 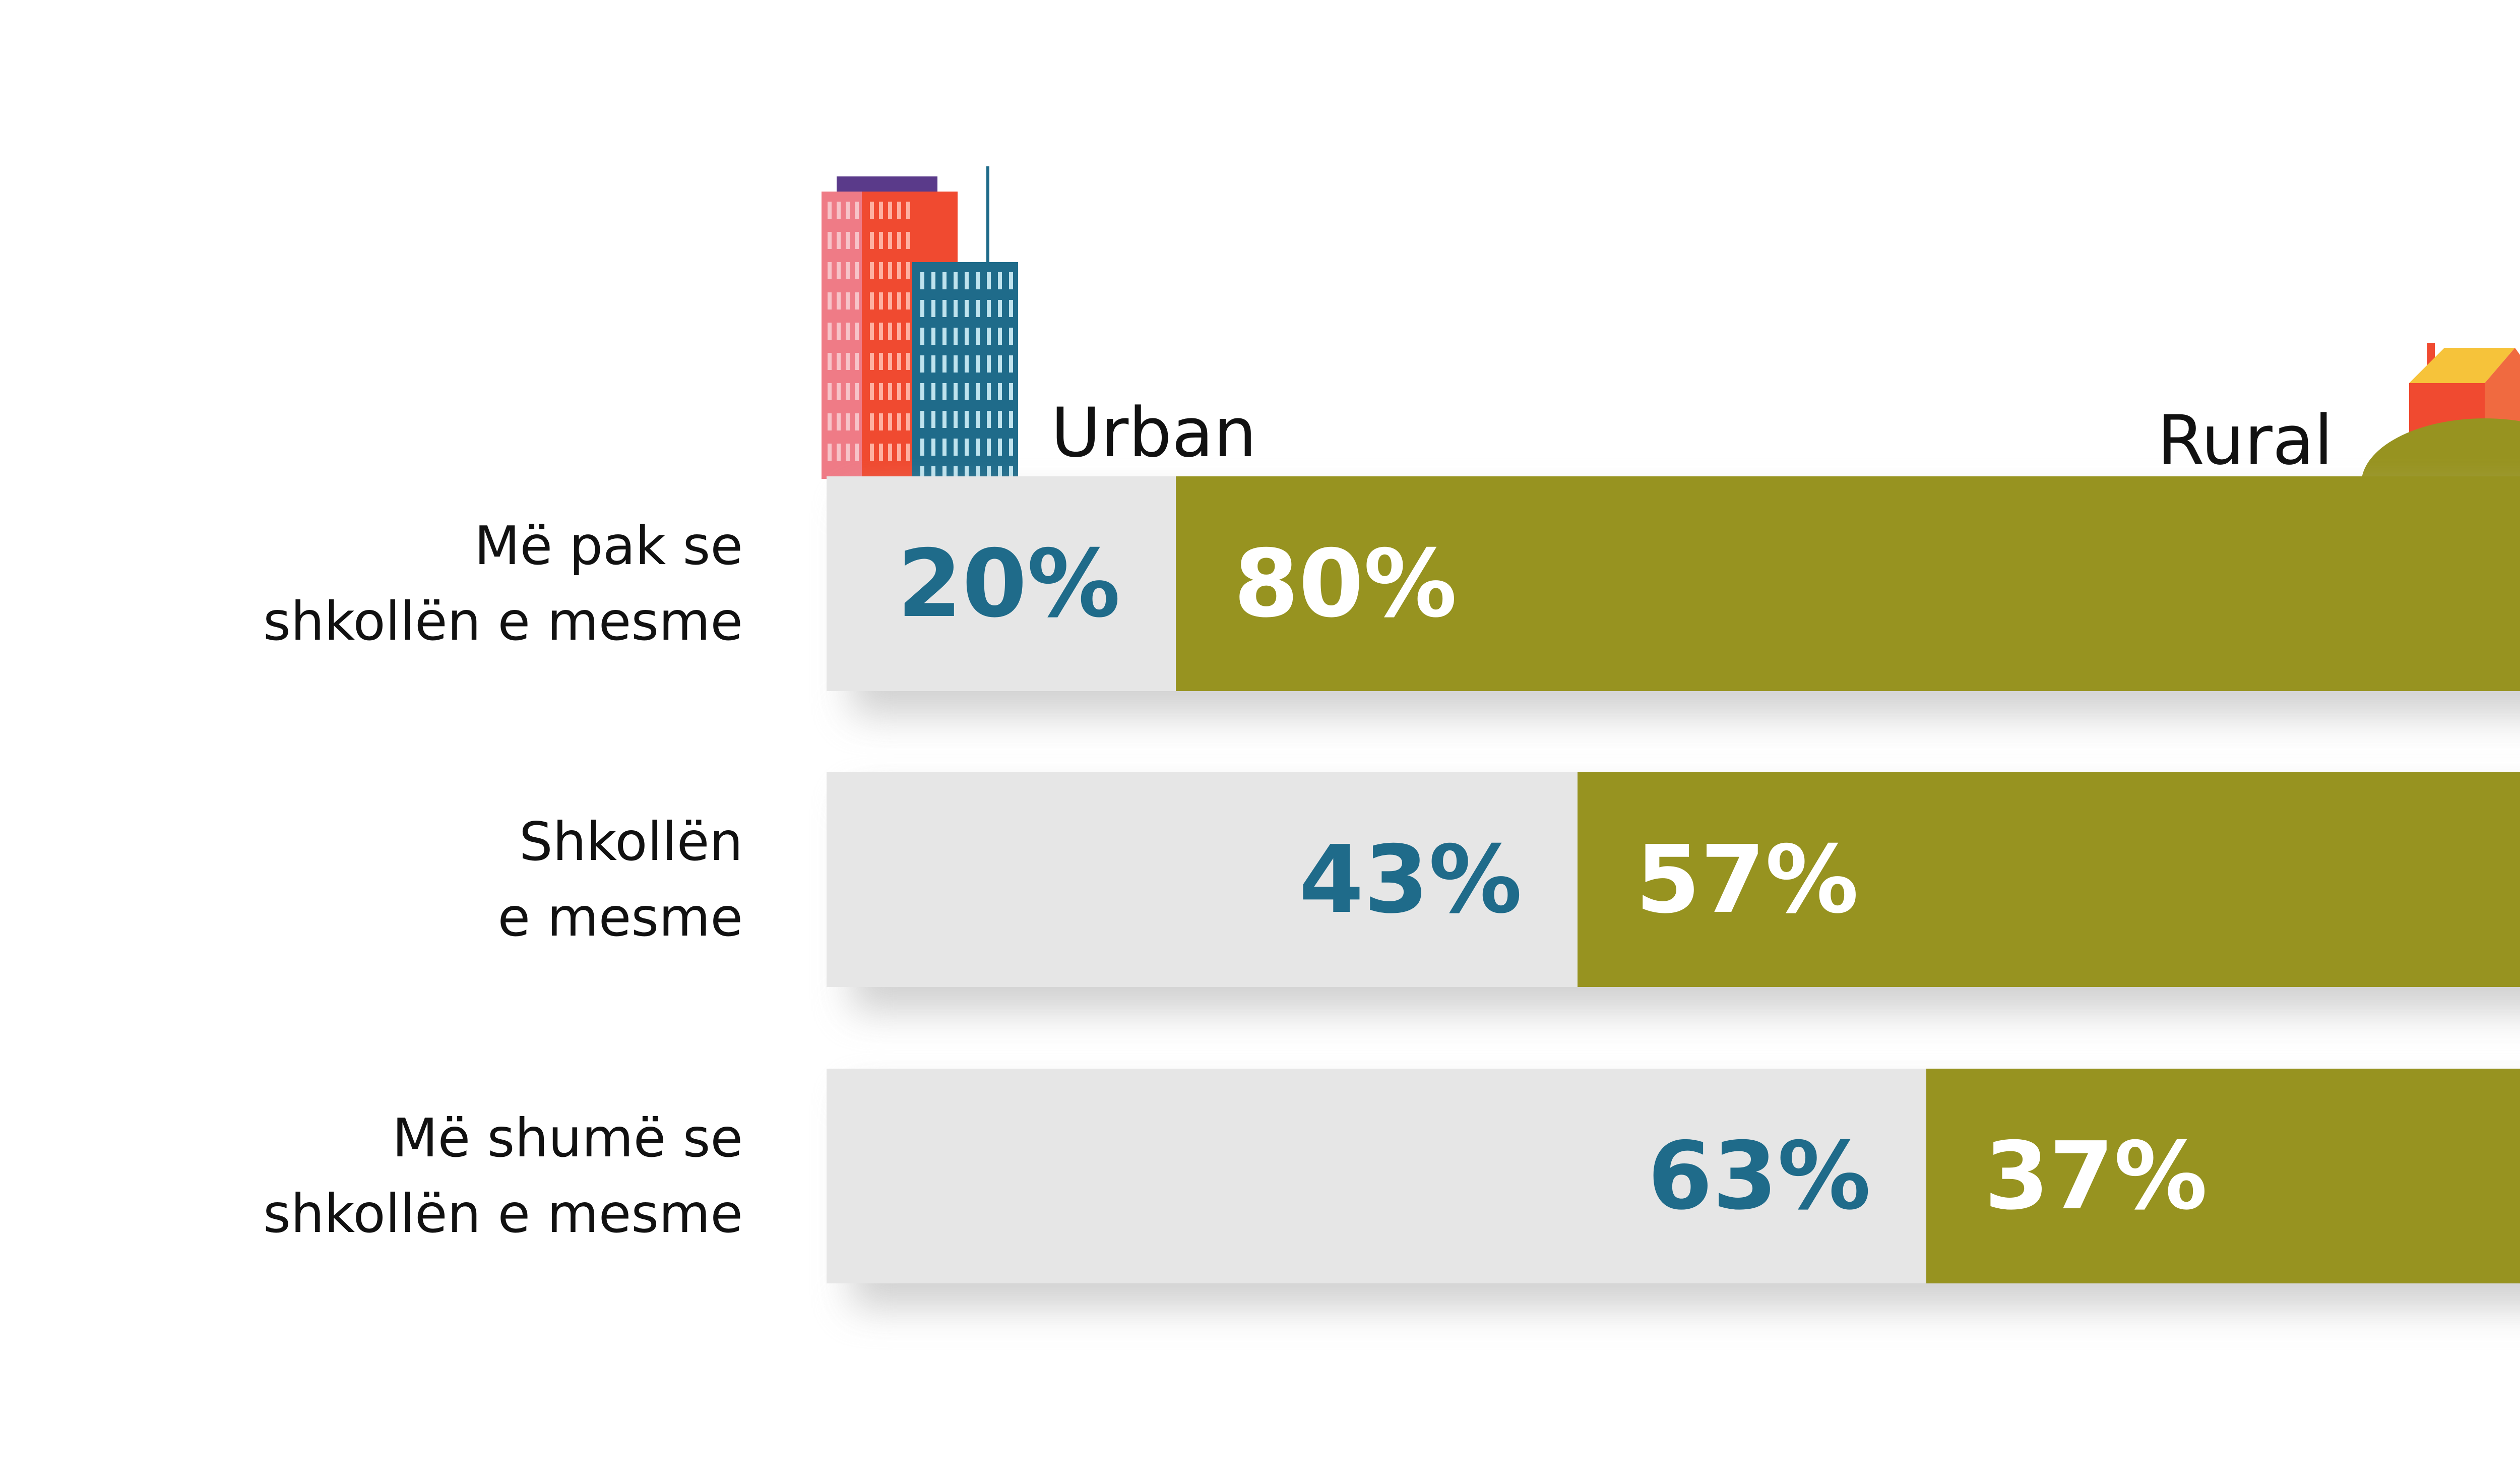 What do you see at coordinates (631, 842) in the screenshot?
I see `category-label-line: Shkollën` at bounding box center [631, 842].